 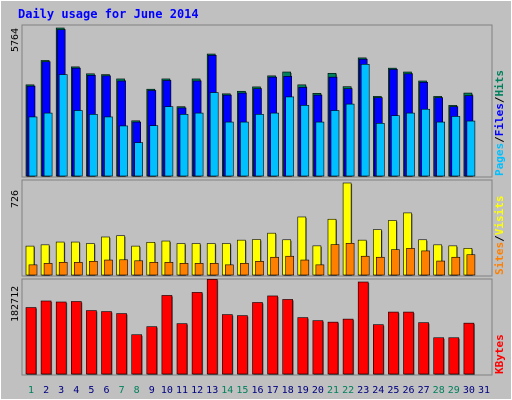 What do you see at coordinates (122, 390) in the screenshot?
I see `x-label-day-7: 7` at bounding box center [122, 390].